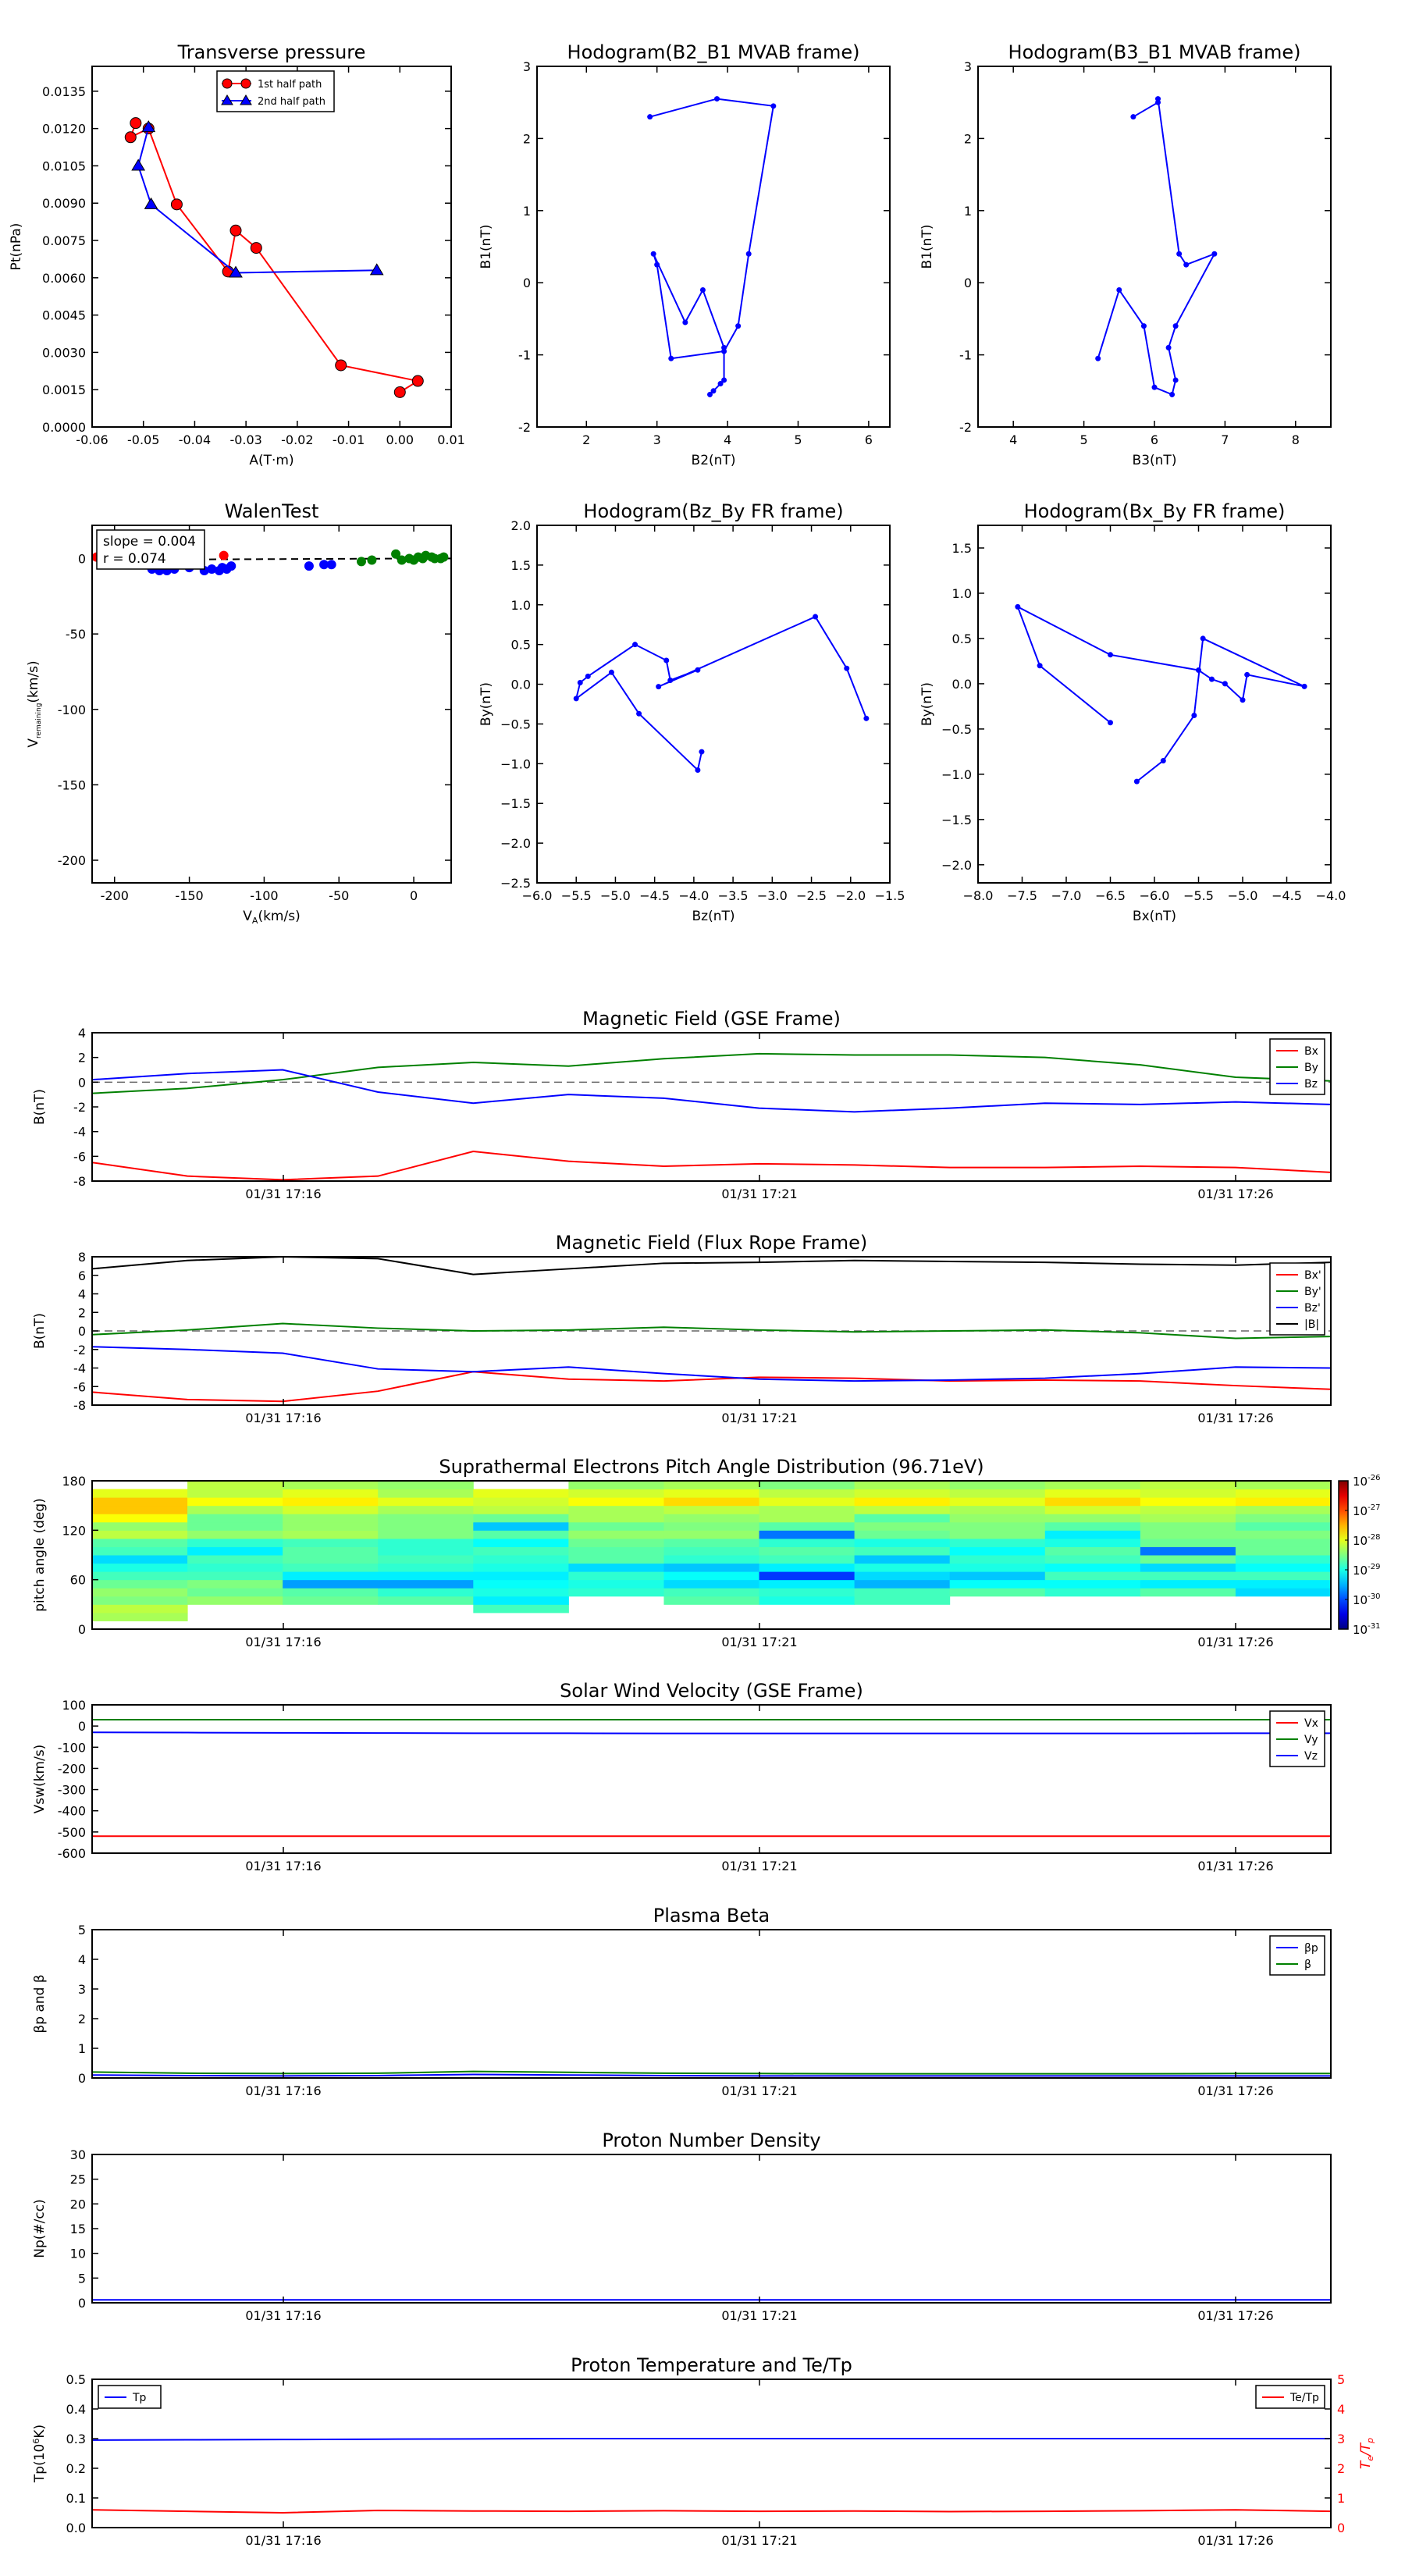 The image size is (1405, 2576). Describe the element at coordinates (521, 605) in the screenshot. I see `y-tick-label: 1.0` at that location.